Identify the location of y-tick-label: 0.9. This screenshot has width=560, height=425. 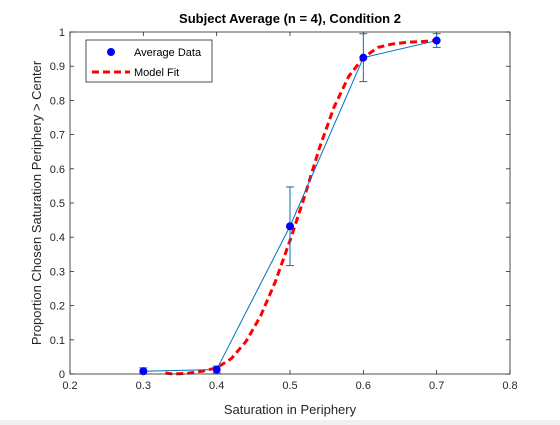
(57, 67).